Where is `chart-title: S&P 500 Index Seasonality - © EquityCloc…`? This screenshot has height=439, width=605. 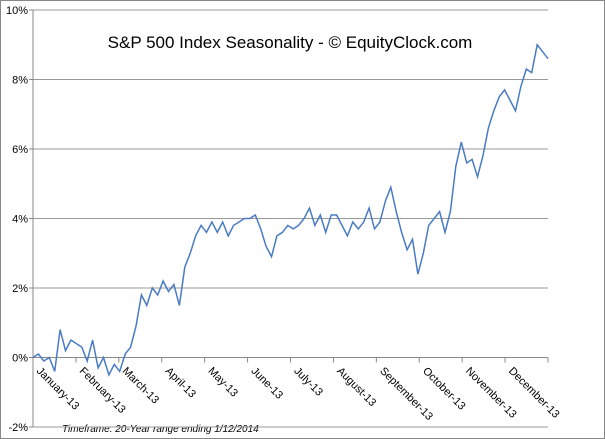 chart-title: S&P 500 Index Seasonality - © EquityCloc… is located at coordinates (290, 42).